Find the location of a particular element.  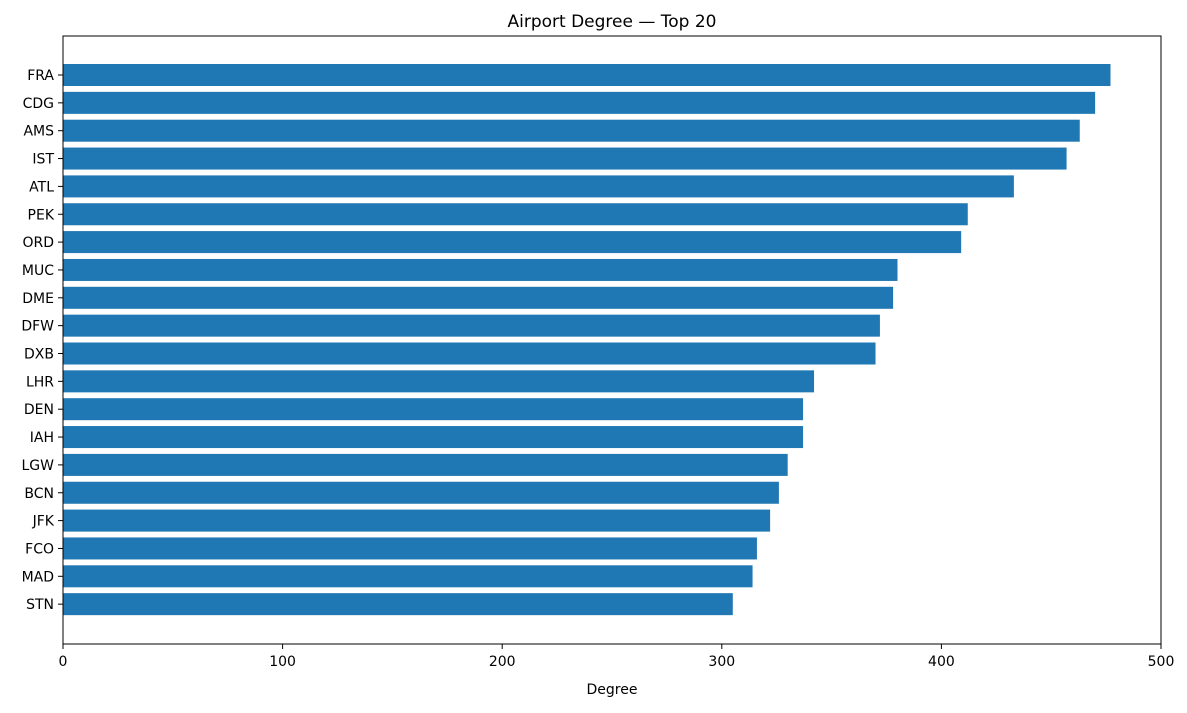

bar-fra is located at coordinates (587, 75).